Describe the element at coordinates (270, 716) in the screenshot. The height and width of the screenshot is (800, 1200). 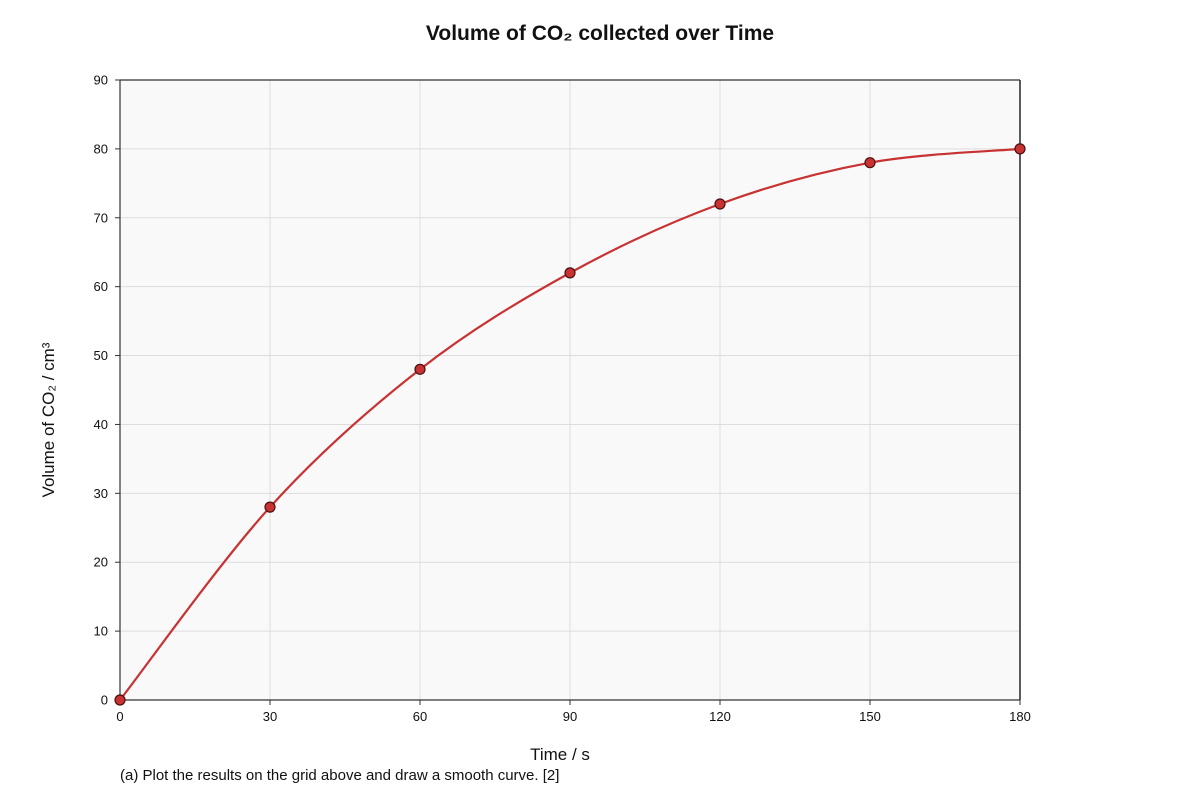
I see `x-tick-label: 30` at that location.